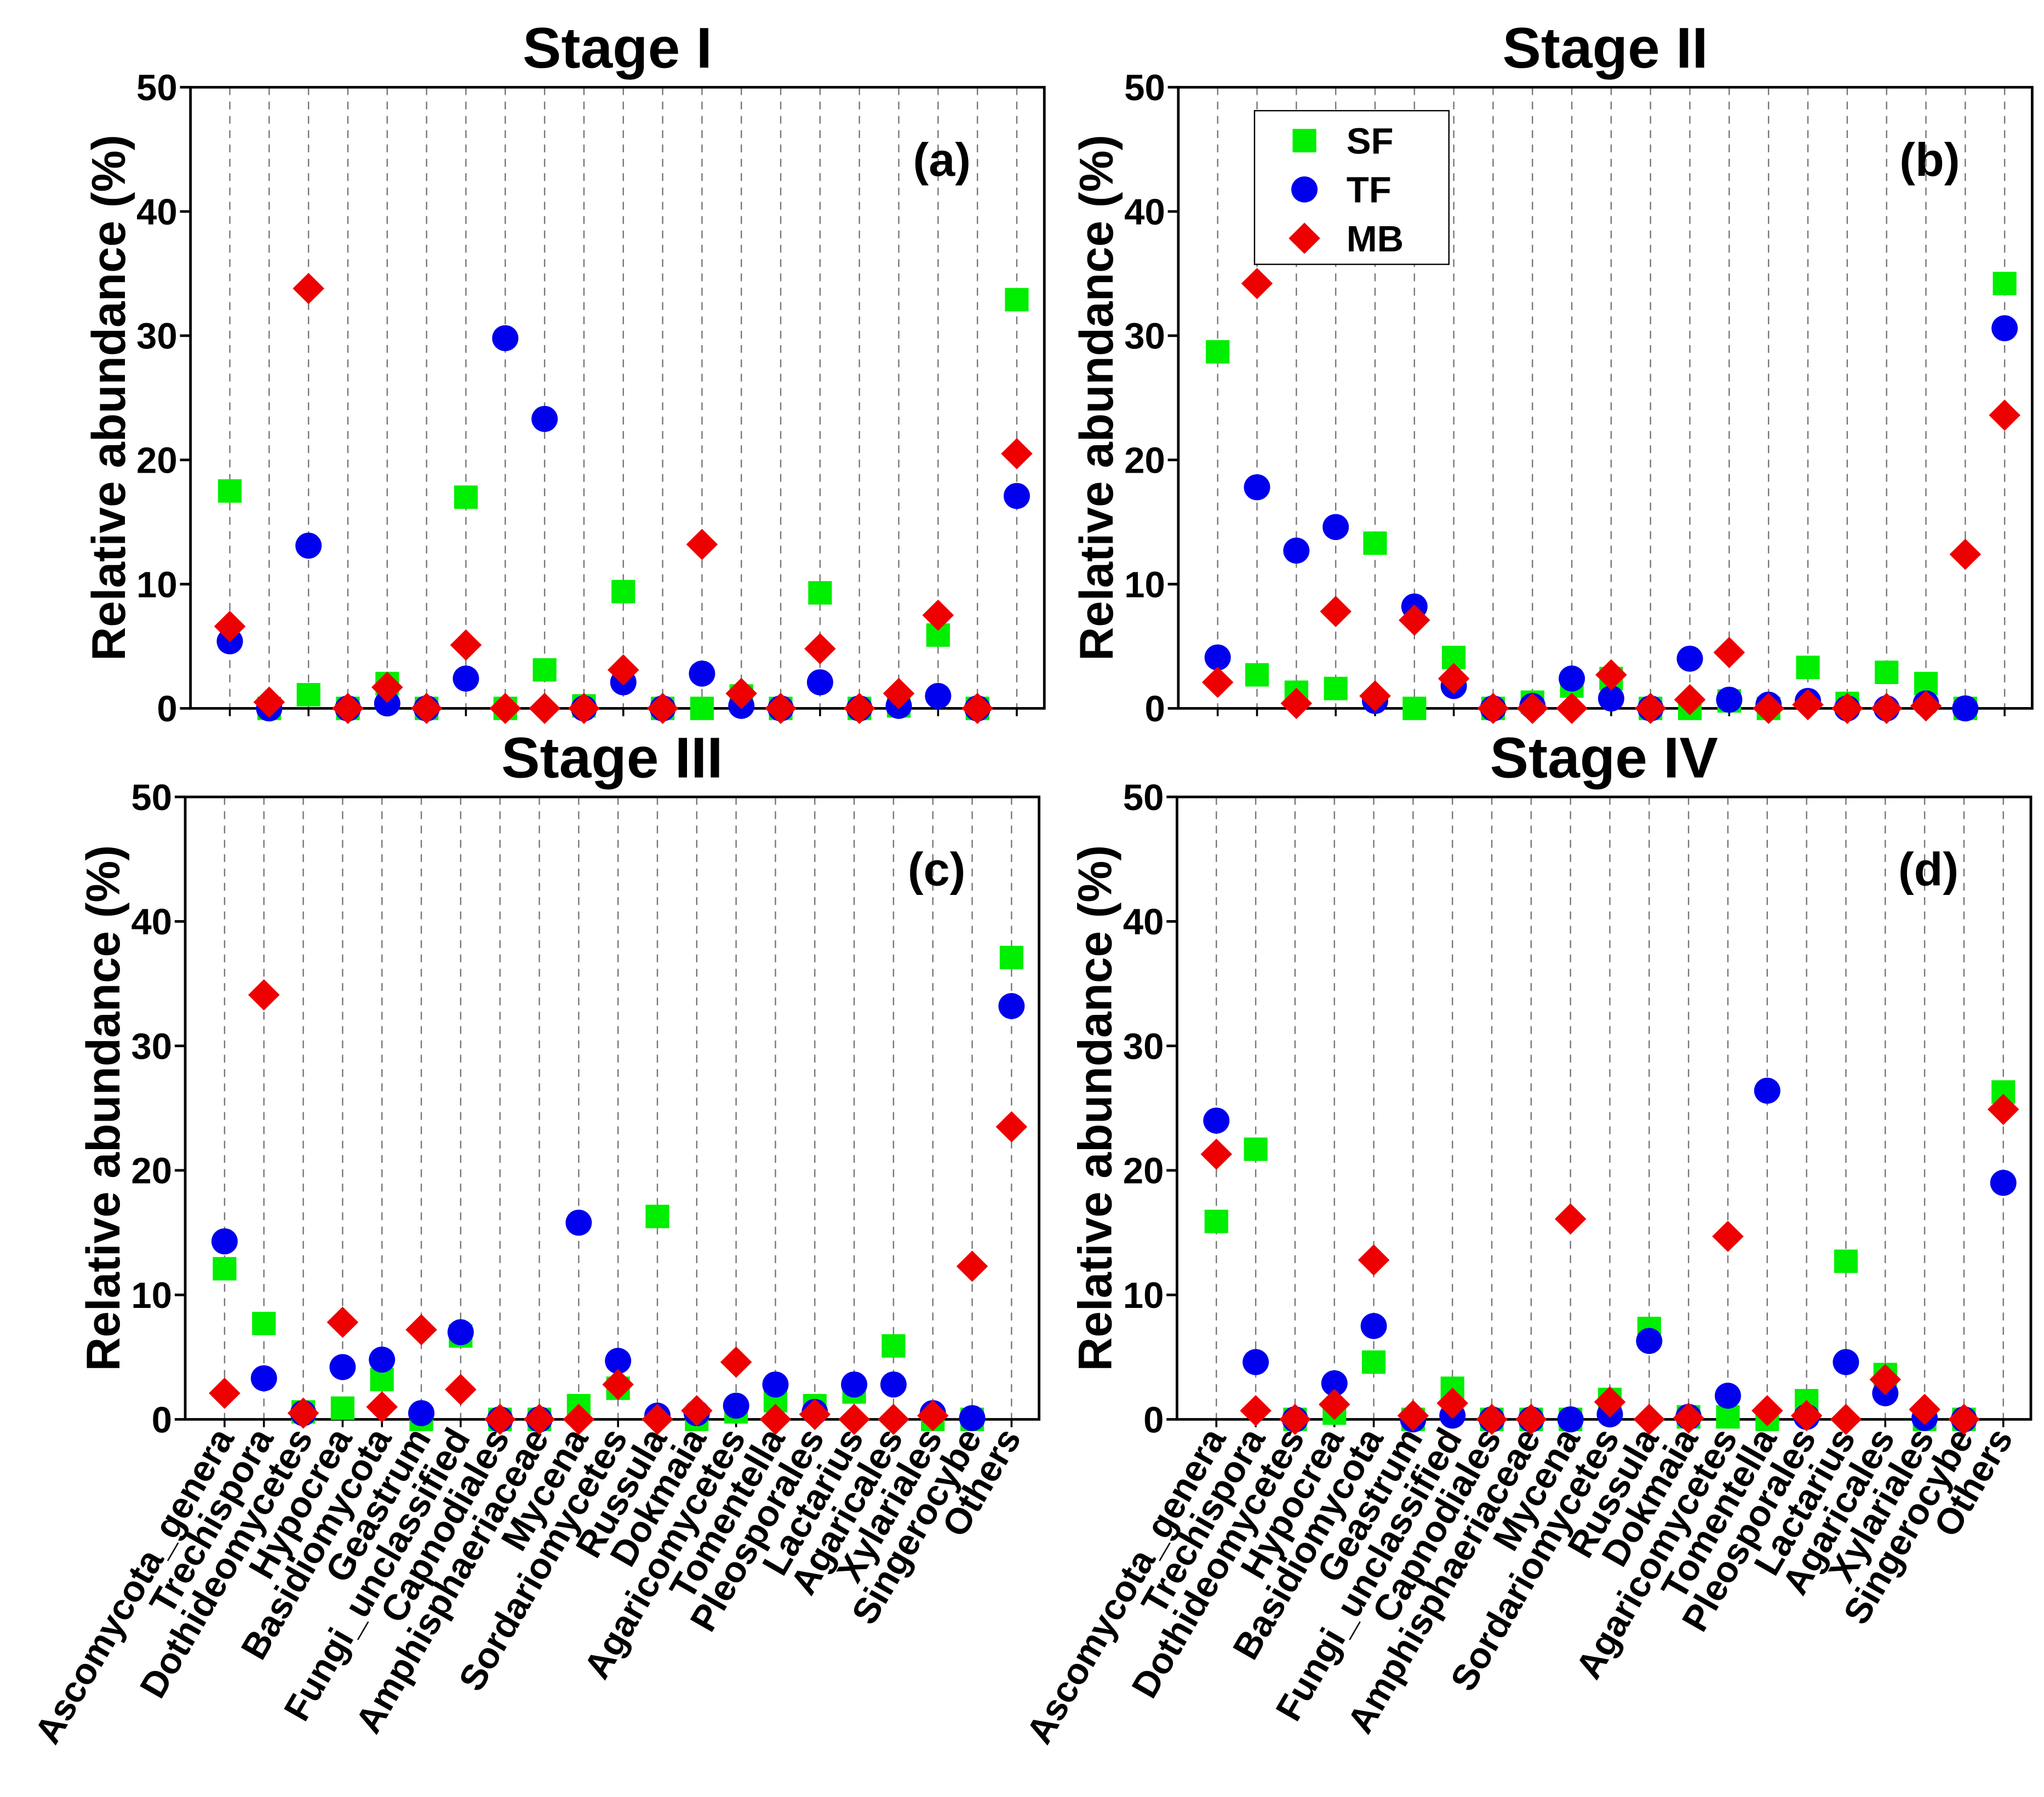 Image resolution: width=2044 pixels, height=1797 pixels. Describe the element at coordinates (1370, 141) in the screenshot. I see `legend-label: SF` at that location.